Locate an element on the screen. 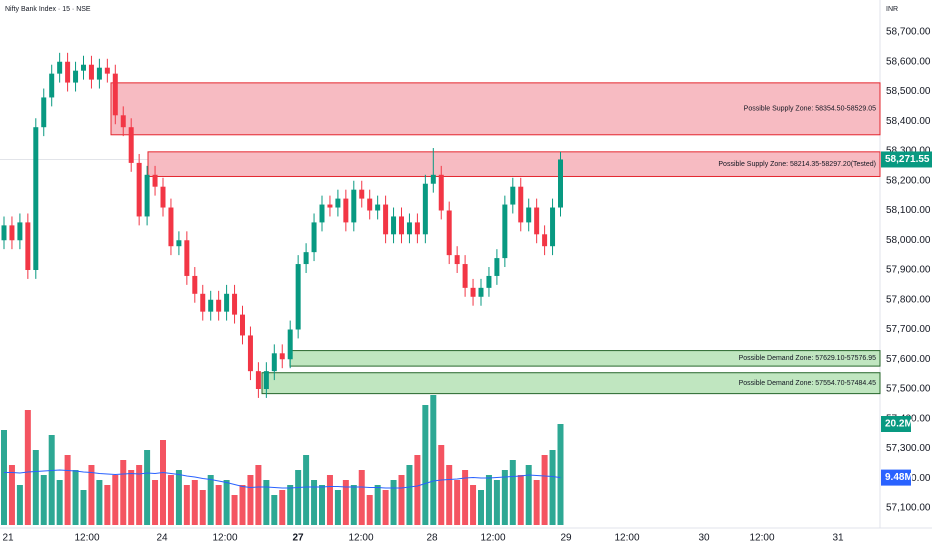 The image size is (932, 550). y-tick-label: 57,800.00 is located at coordinates (908, 299).